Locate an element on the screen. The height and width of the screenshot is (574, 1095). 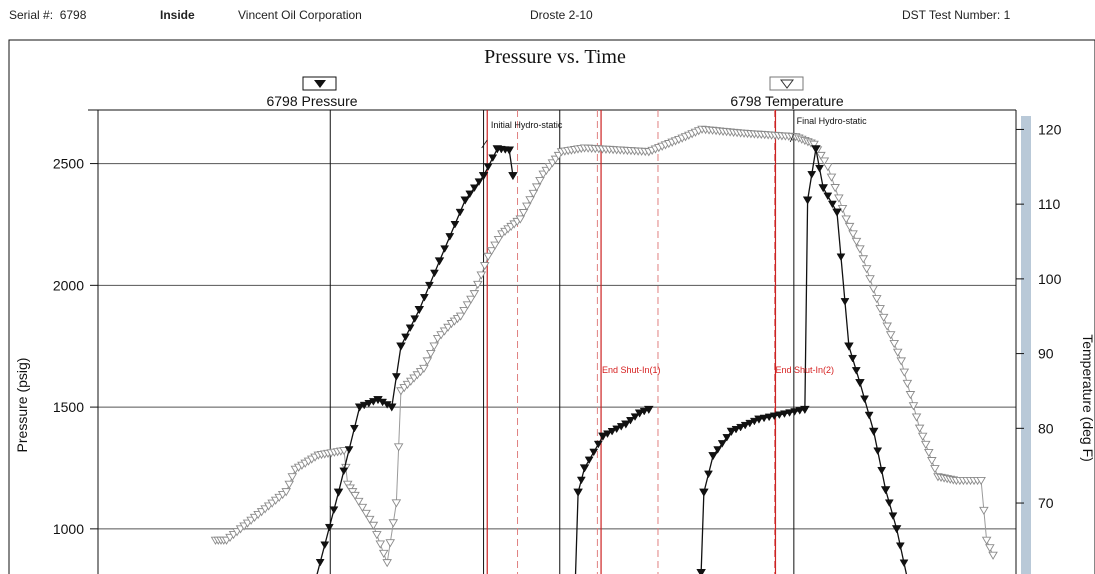
y2-tick-label-90: 90 is located at coordinates (1046, 354).